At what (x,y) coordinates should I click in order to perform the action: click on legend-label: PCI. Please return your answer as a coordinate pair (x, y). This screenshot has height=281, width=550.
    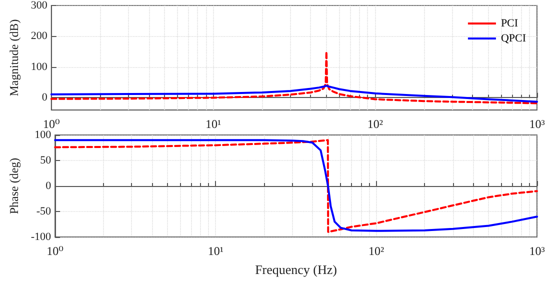
    Looking at the image, I should click on (509, 24).